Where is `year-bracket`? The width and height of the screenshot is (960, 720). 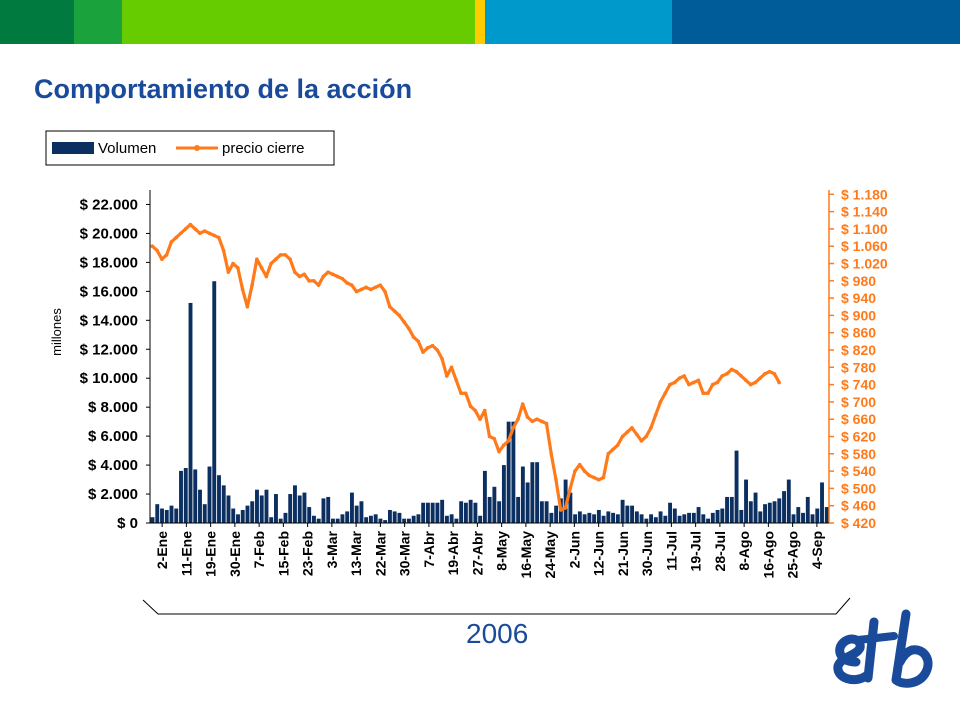
year-bracket is located at coordinates (496, 606).